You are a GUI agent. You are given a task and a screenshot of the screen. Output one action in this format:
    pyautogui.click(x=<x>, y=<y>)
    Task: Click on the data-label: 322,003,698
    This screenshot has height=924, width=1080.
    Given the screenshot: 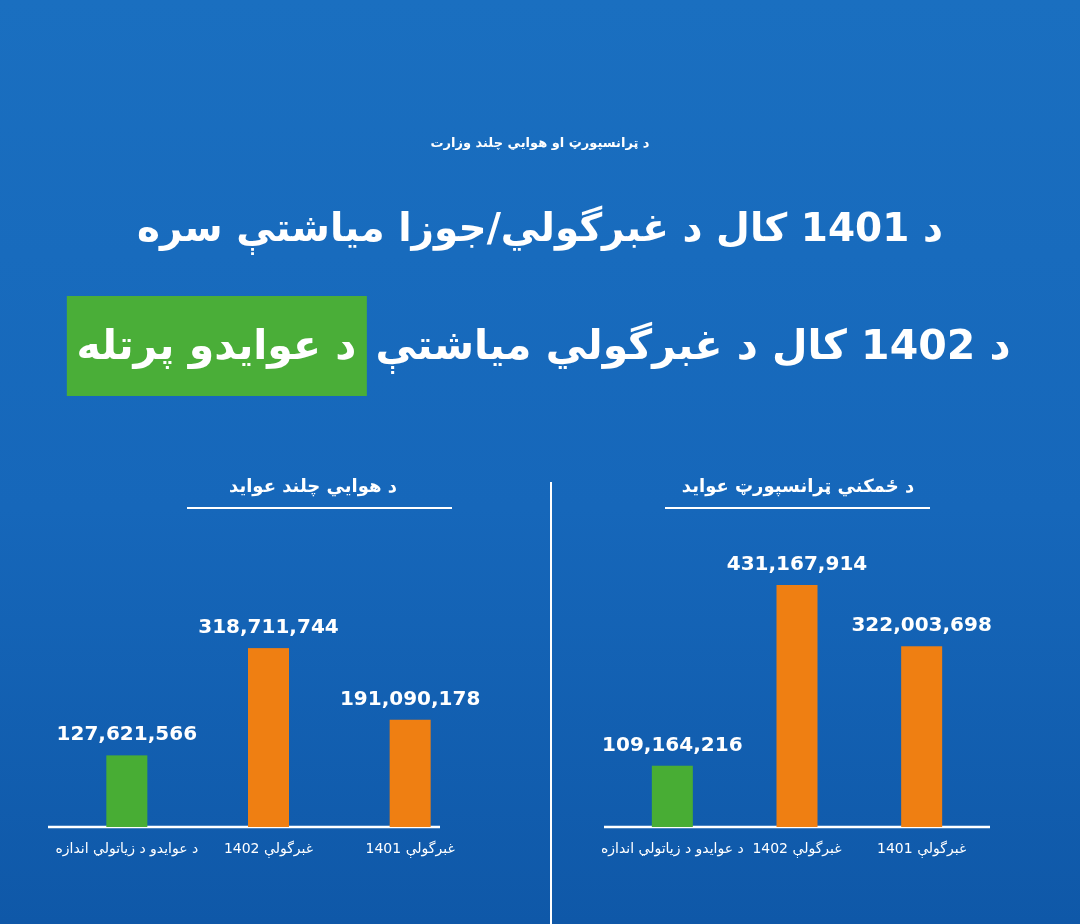 What is the action you would take?
    pyautogui.click(x=921, y=625)
    